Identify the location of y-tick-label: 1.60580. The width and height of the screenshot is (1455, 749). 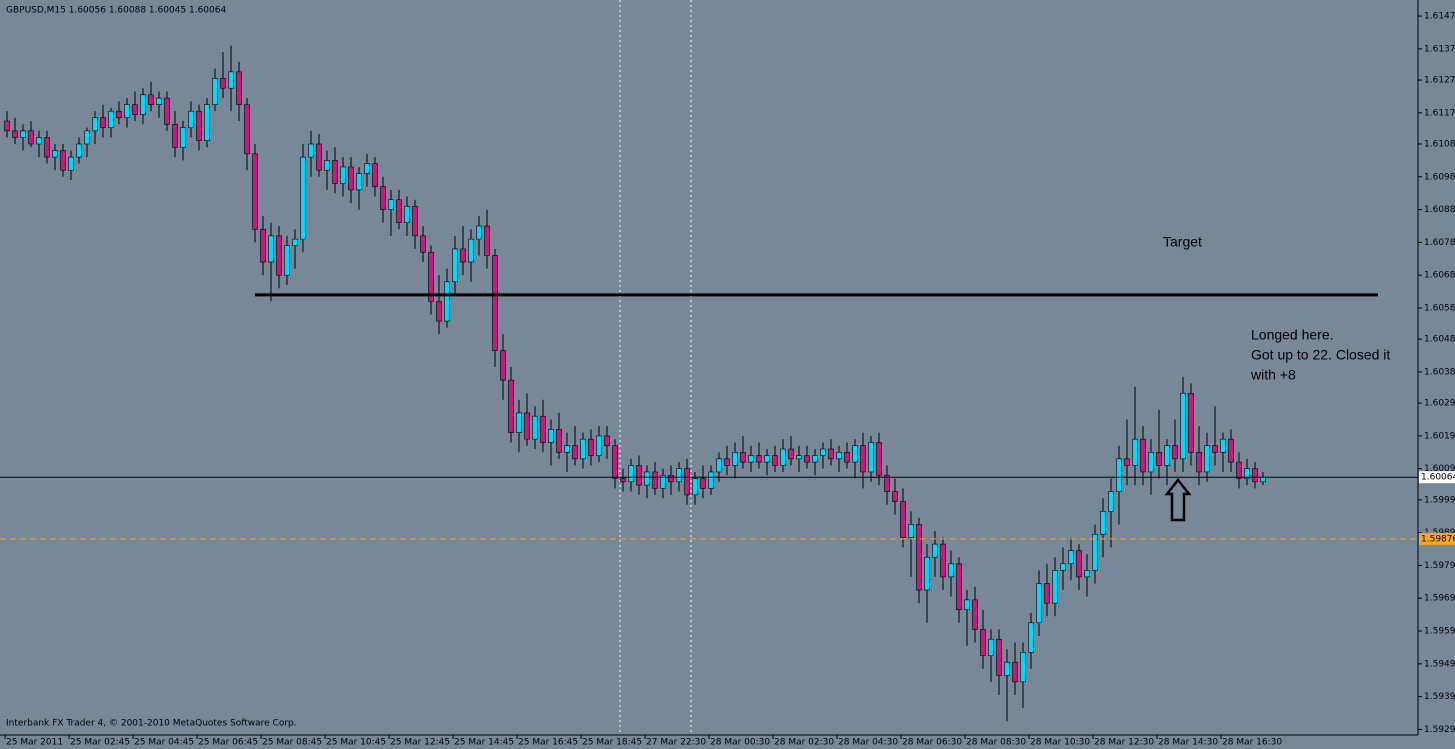
(1439, 308).